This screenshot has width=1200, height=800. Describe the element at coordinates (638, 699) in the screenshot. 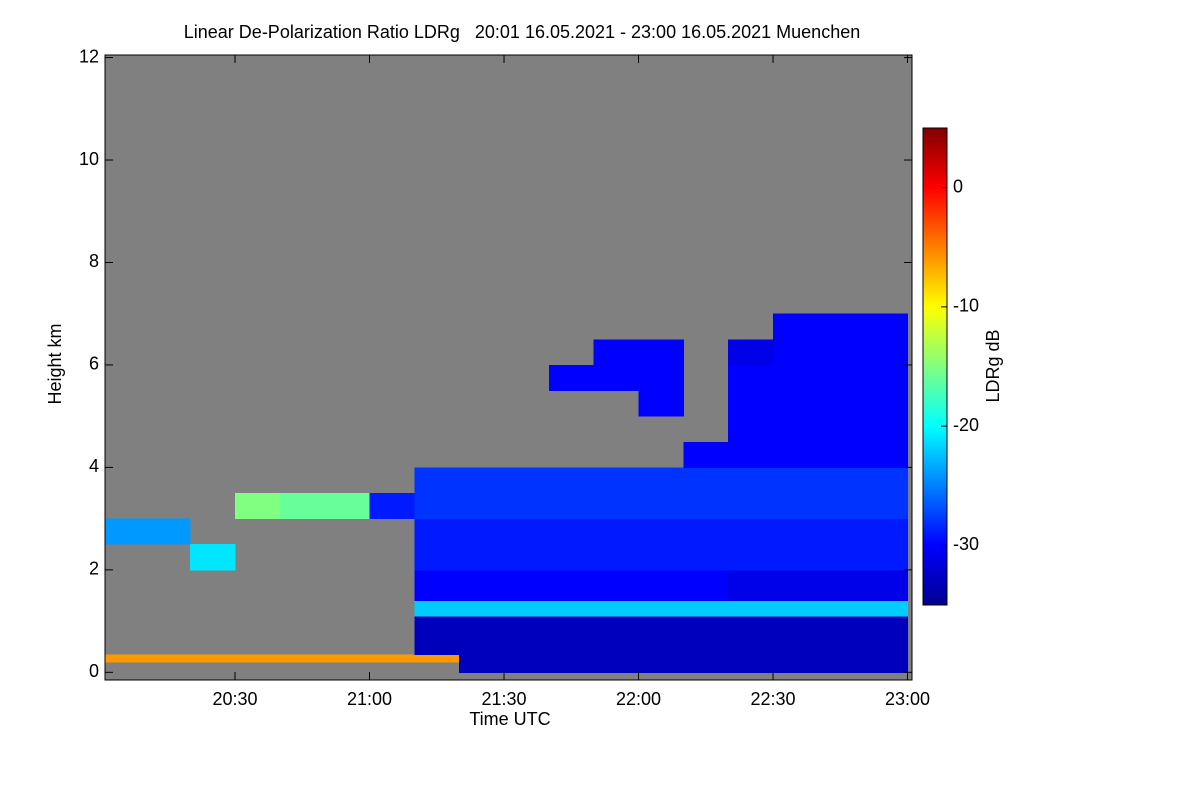

I see `x-tick-label: 22:00` at that location.